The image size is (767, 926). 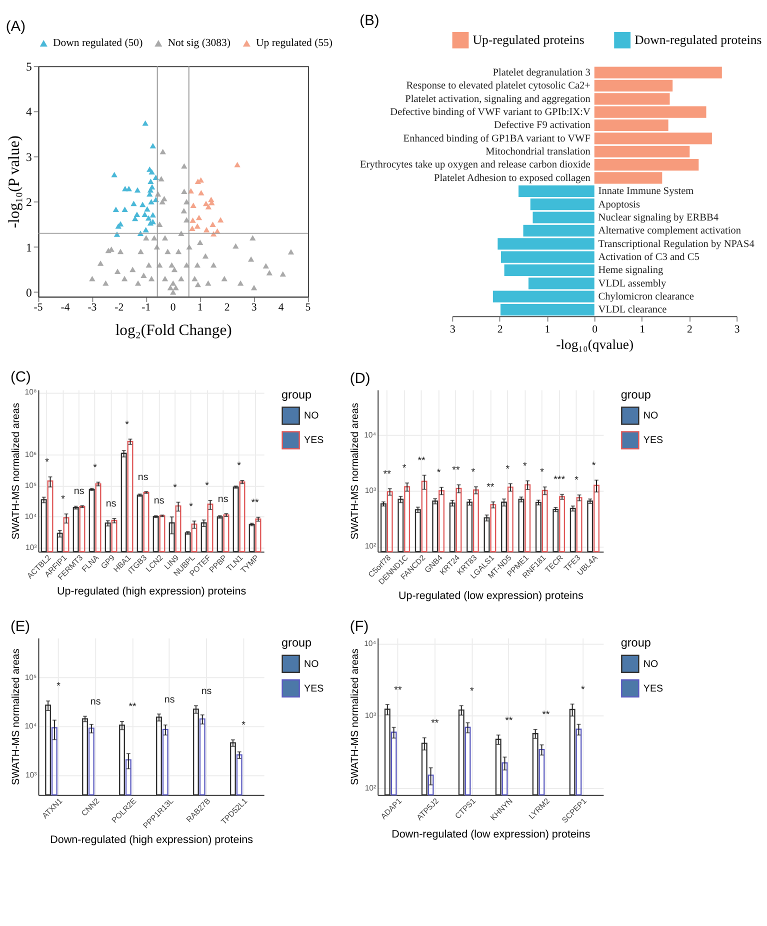 What do you see at coordinates (560, 480) in the screenshot?
I see `annotation: ***` at bounding box center [560, 480].